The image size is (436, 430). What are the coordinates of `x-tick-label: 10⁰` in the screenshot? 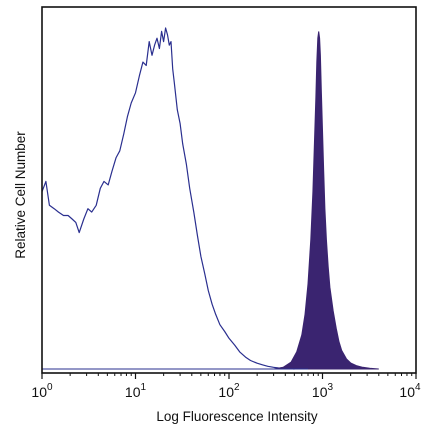 It's located at (42, 391).